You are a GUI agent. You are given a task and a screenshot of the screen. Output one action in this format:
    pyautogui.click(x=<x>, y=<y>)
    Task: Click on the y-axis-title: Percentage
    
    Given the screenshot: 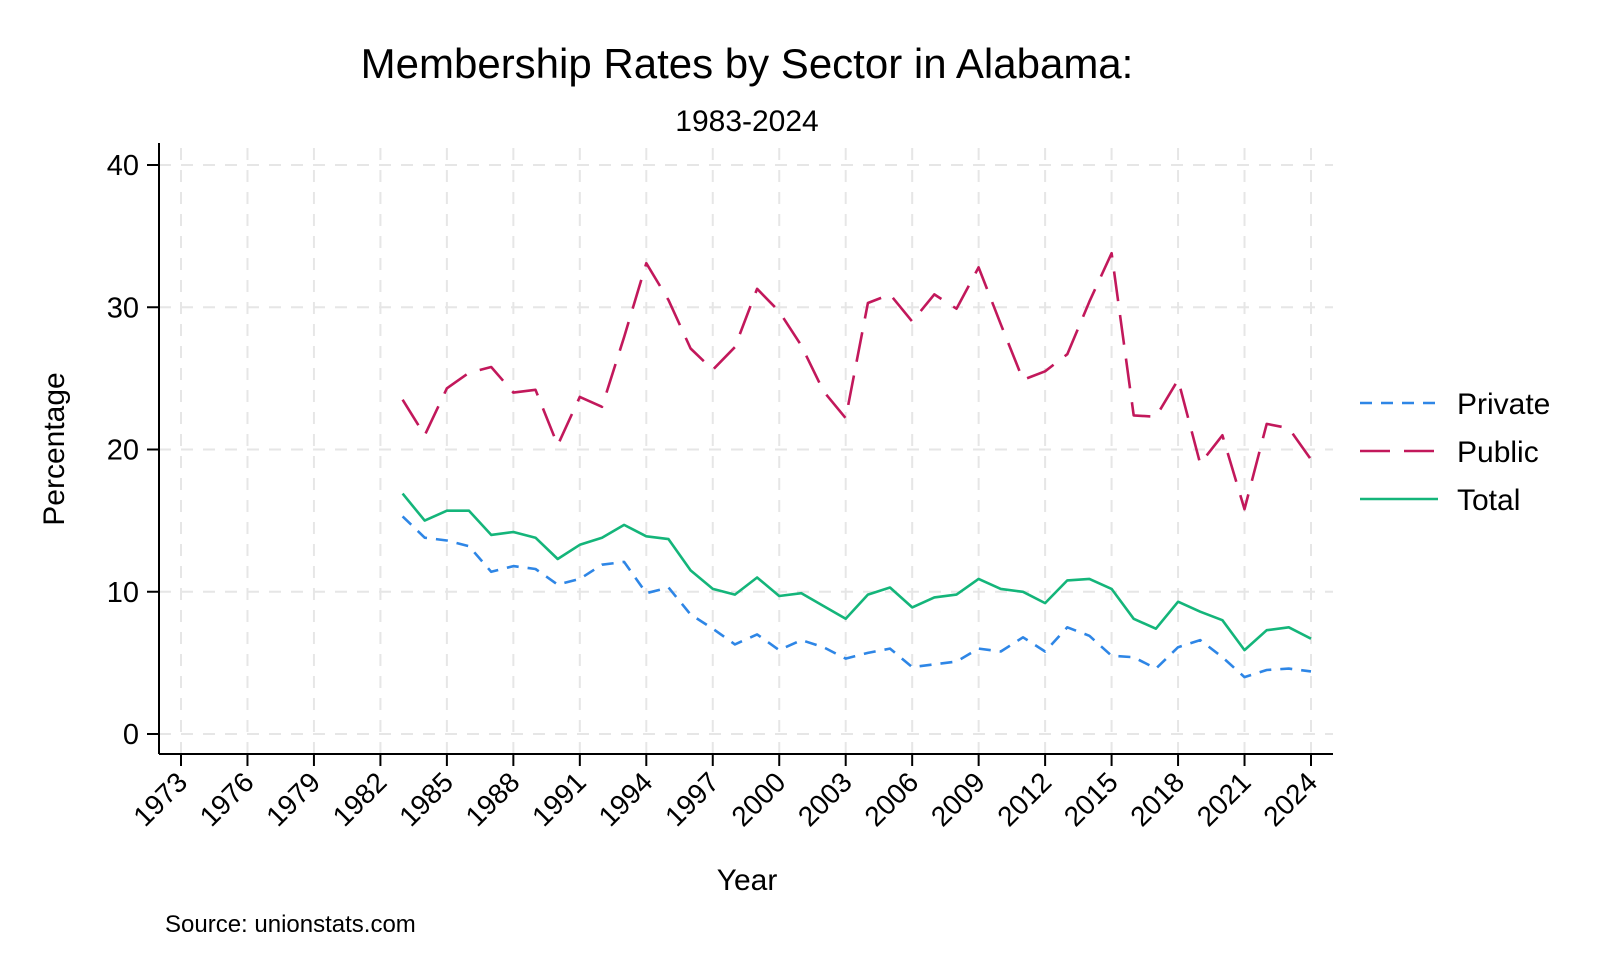 What is the action you would take?
    pyautogui.click(x=54, y=448)
    